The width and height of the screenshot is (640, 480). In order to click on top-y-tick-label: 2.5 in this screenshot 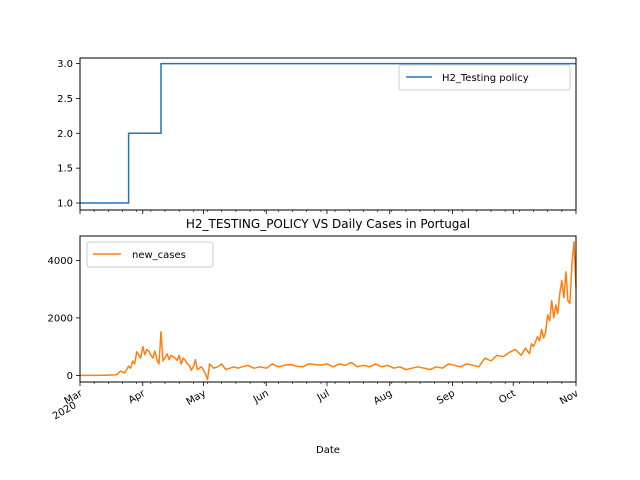, I will do `click(65, 99)`.